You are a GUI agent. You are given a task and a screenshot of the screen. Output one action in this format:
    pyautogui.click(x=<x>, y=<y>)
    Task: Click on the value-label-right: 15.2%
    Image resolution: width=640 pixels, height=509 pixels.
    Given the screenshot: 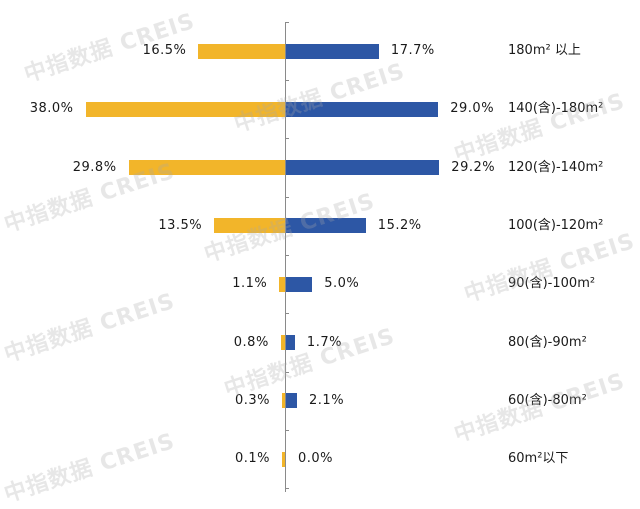 What is the action you would take?
    pyautogui.click(x=399, y=225)
    